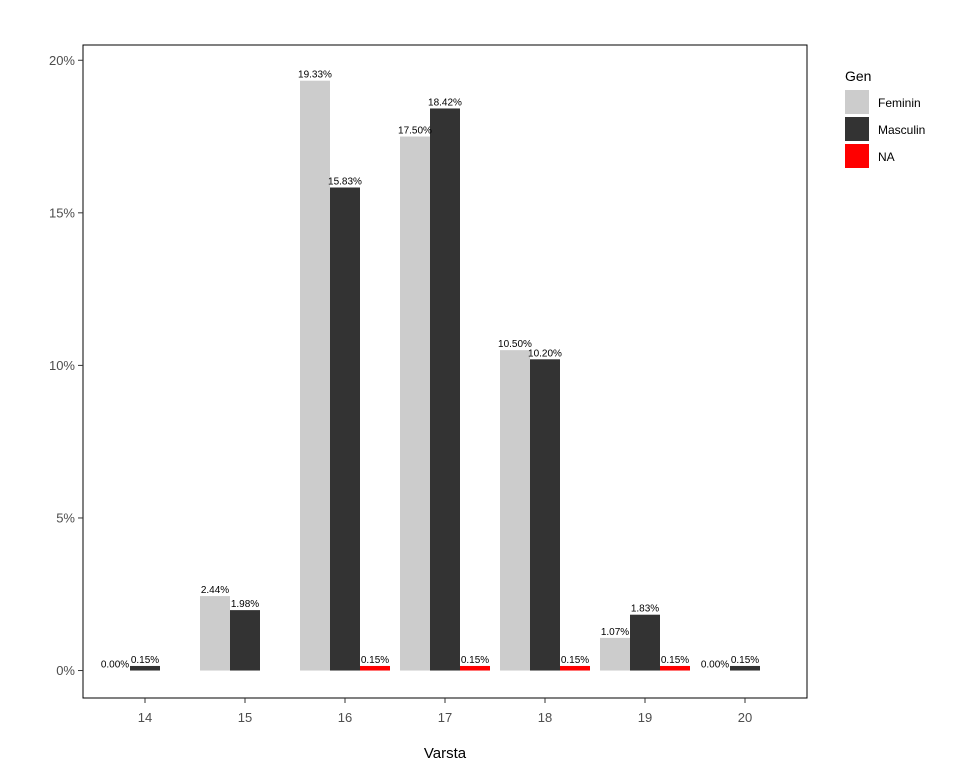  Describe the element at coordinates (62, 212) in the screenshot. I see `y-tick-label: 15%` at that location.